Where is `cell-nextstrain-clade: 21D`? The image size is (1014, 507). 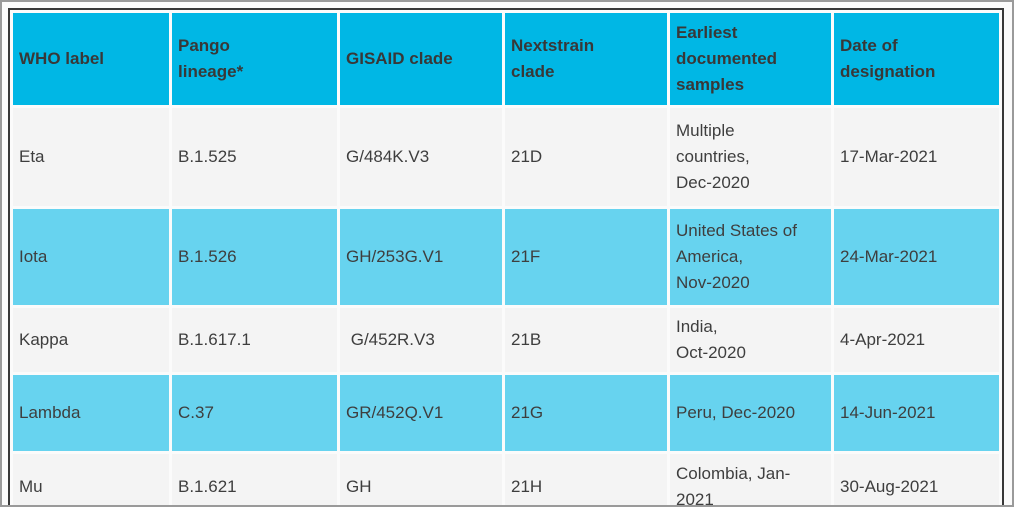
cell-nextstrain-clade: 21D is located at coordinates (586, 157).